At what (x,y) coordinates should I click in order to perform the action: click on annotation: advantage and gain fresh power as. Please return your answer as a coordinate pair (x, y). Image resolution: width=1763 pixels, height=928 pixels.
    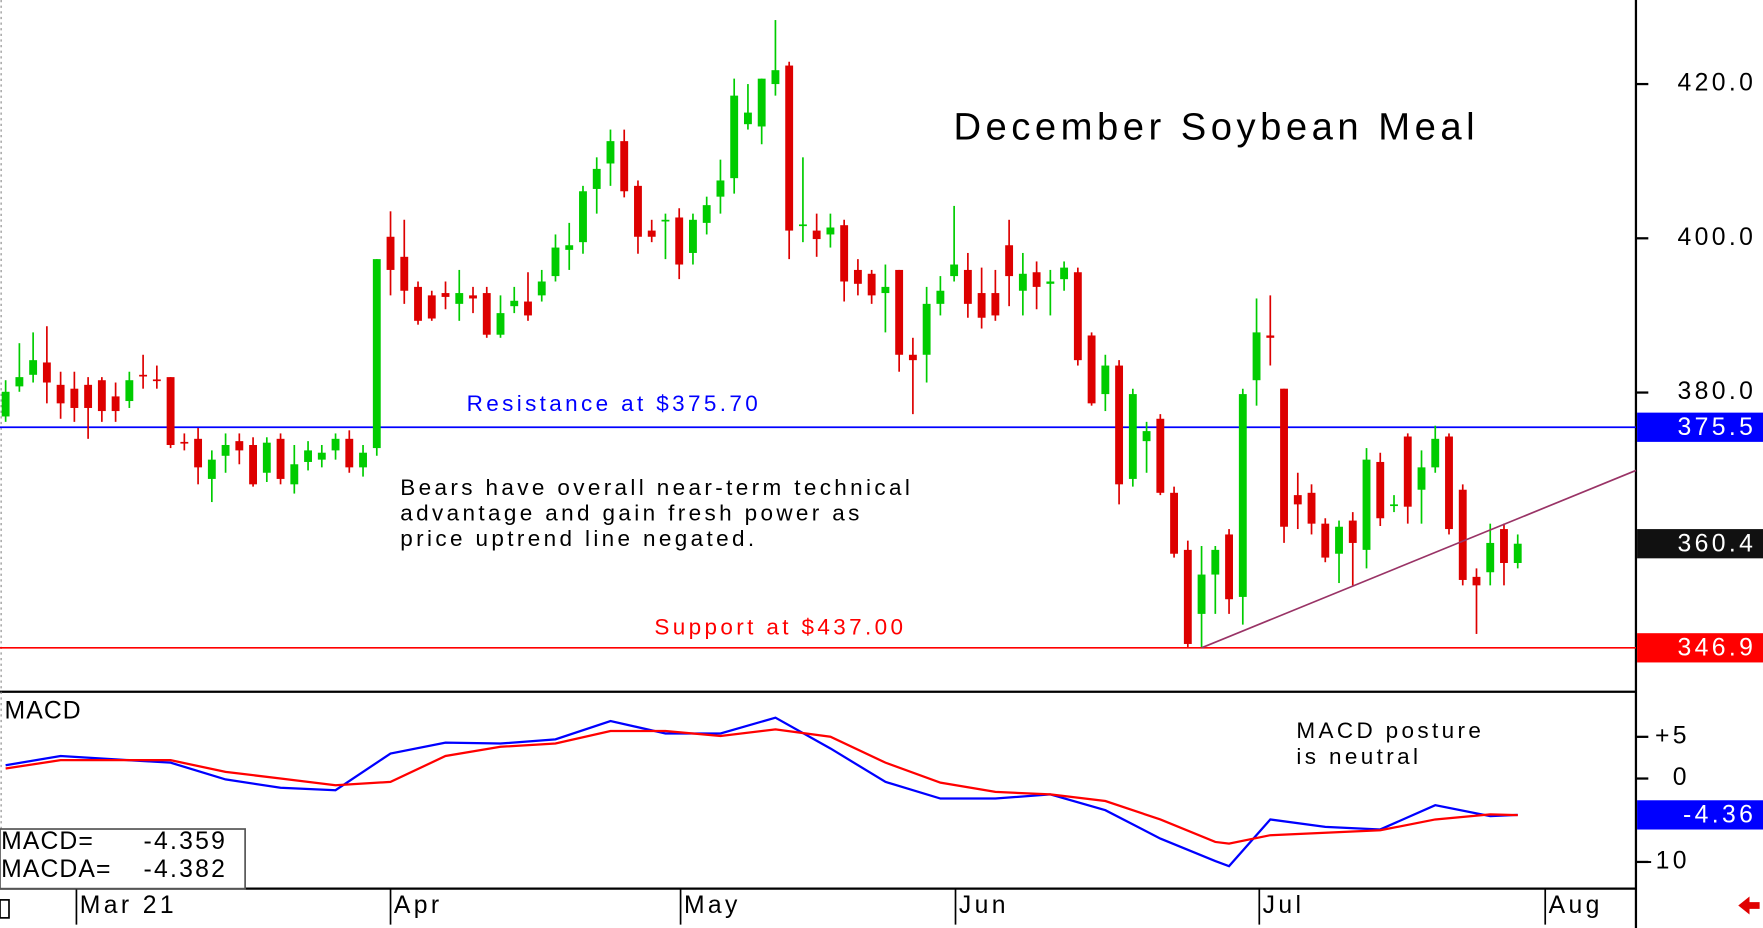
    Looking at the image, I should click on (631, 513).